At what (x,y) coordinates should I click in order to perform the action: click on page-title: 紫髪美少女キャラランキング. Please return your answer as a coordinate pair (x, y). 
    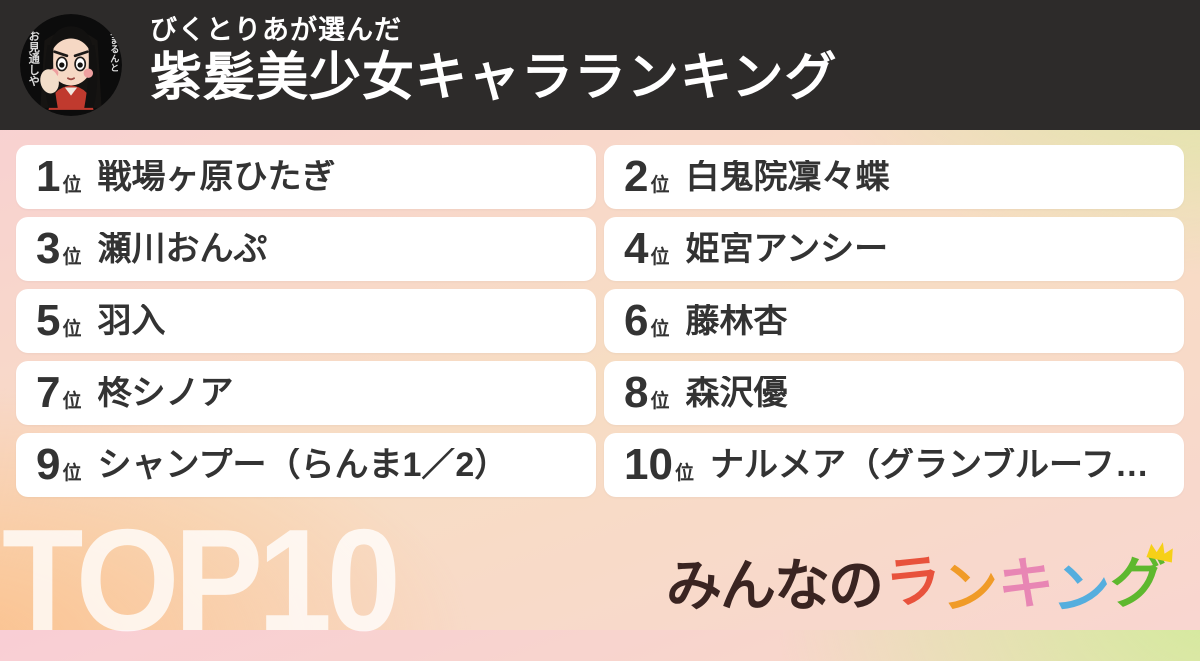
    Looking at the image, I should click on (494, 78).